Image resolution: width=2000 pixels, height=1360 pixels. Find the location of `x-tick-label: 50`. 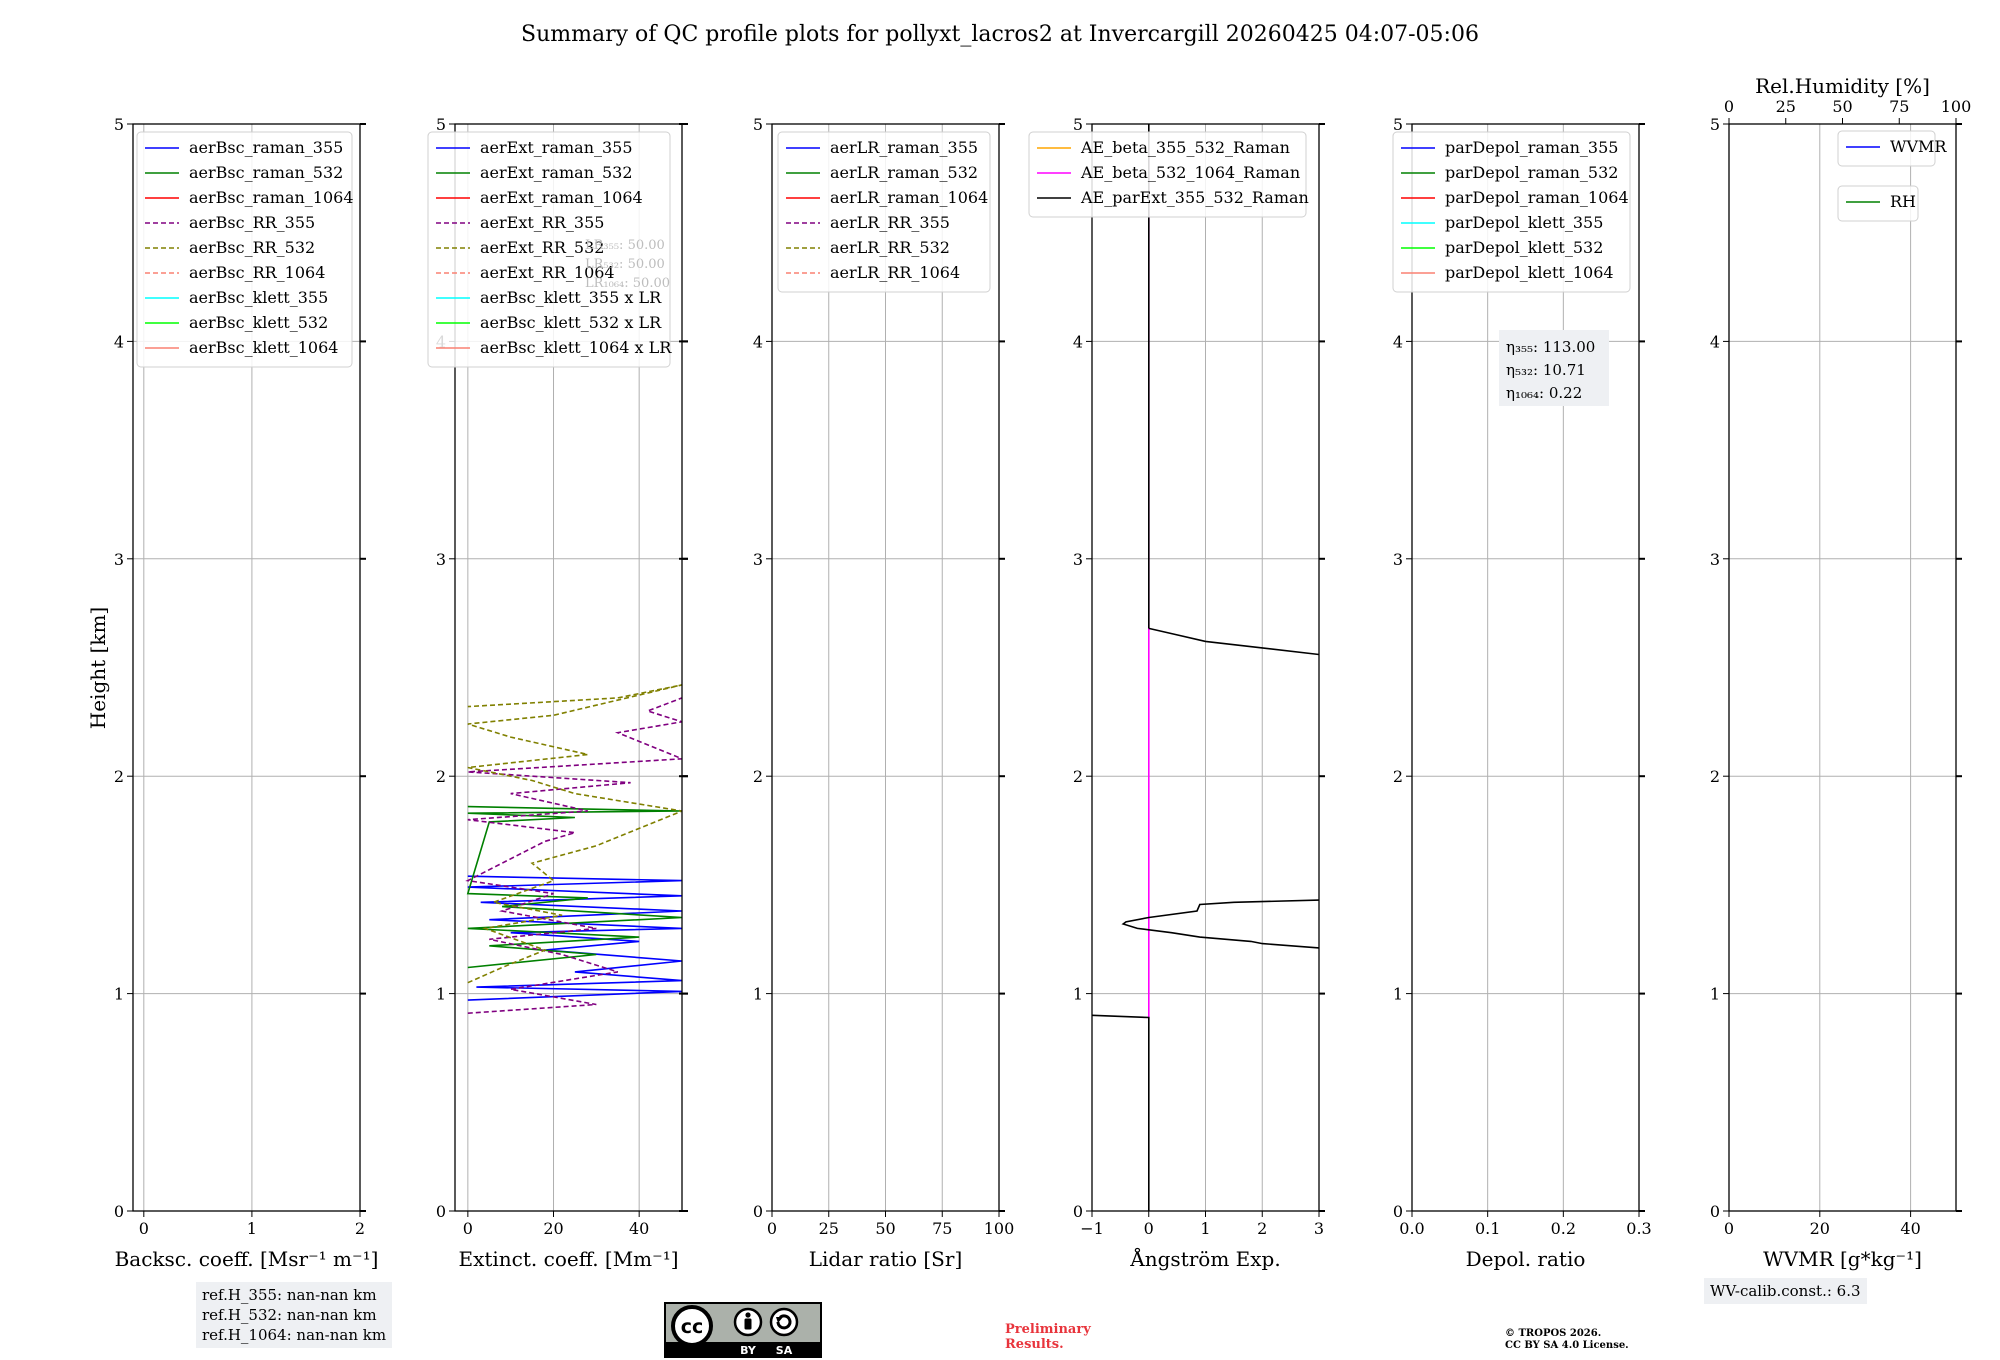

x-tick-label: 50 is located at coordinates (885, 1228).